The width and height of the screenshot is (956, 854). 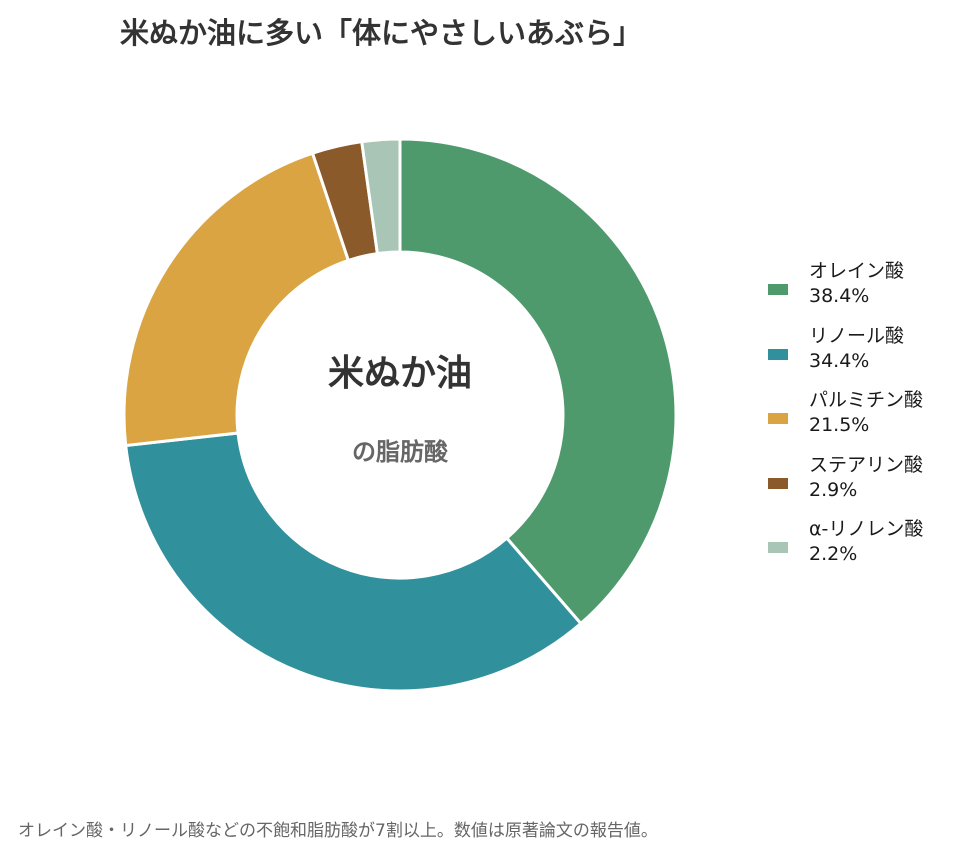 I want to click on legend-value: 34.4%, so click(x=839, y=360).